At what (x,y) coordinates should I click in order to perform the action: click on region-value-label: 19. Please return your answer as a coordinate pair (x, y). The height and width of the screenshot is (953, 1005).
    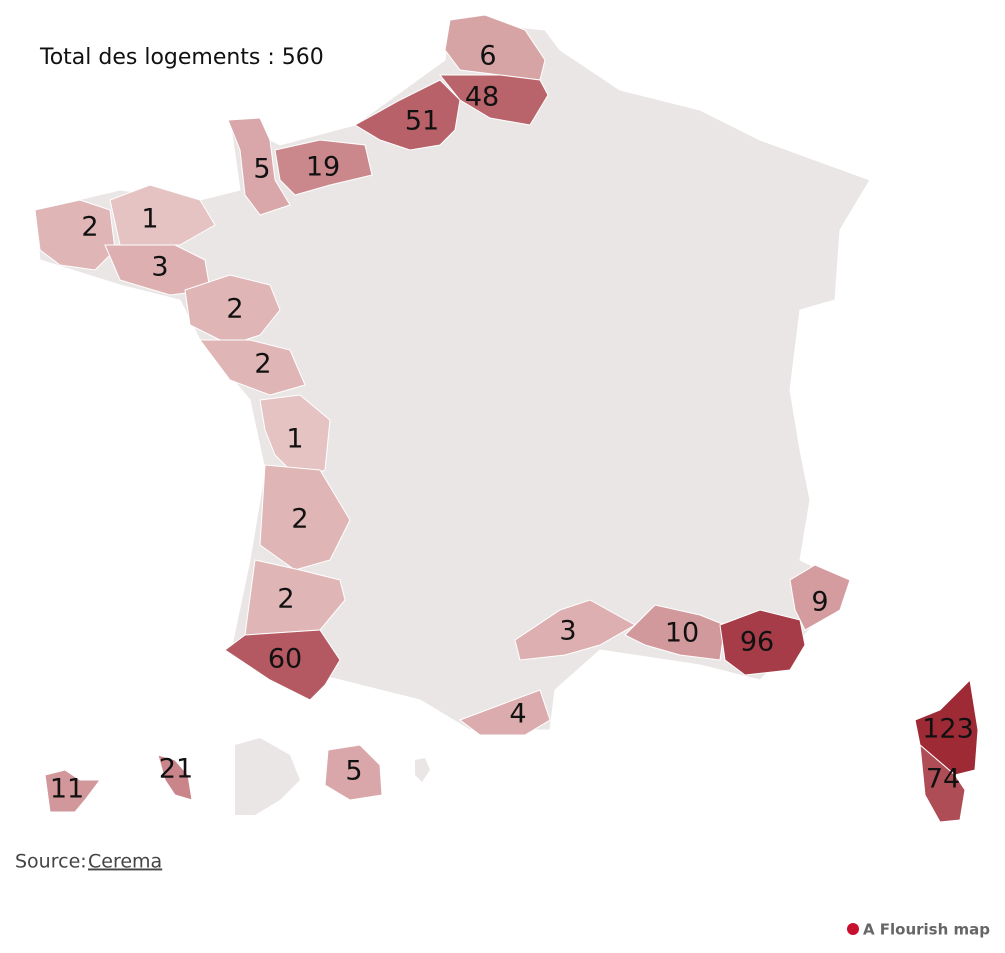
    Looking at the image, I should click on (323, 167).